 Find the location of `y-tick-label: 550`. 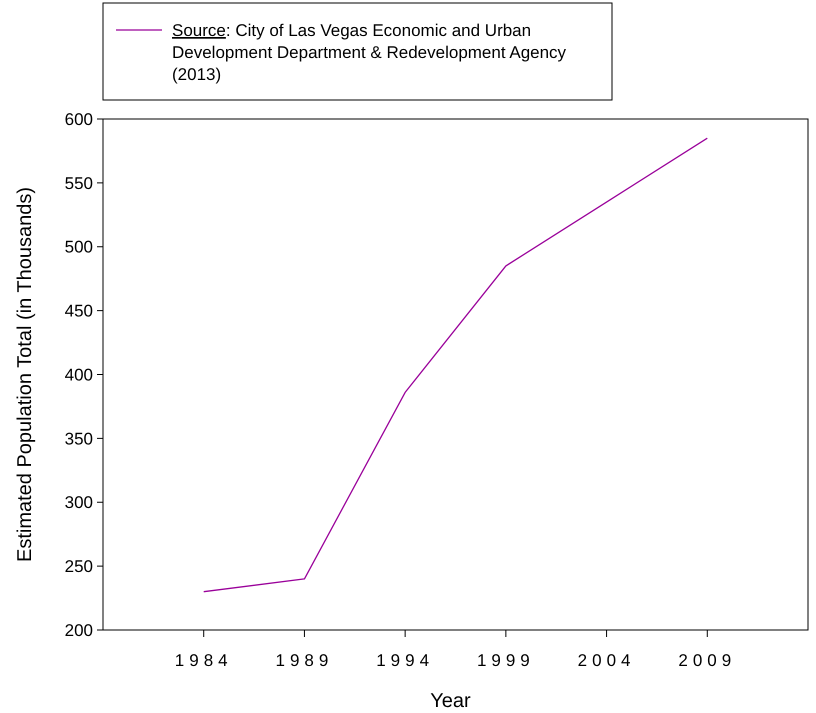

y-tick-label: 550 is located at coordinates (78, 183).